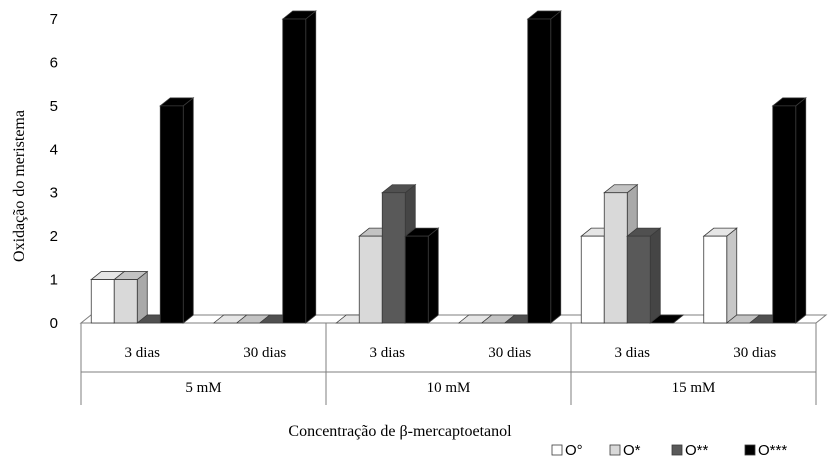  What do you see at coordinates (54, 280) in the screenshot?
I see `y-tick-label: 1` at bounding box center [54, 280].